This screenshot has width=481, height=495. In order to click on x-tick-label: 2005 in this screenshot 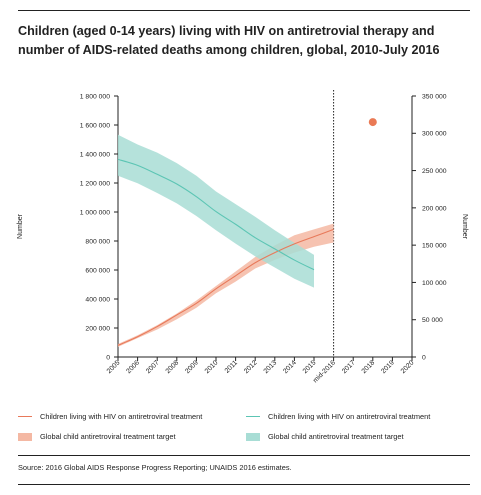, I will do `click(114, 367)`.